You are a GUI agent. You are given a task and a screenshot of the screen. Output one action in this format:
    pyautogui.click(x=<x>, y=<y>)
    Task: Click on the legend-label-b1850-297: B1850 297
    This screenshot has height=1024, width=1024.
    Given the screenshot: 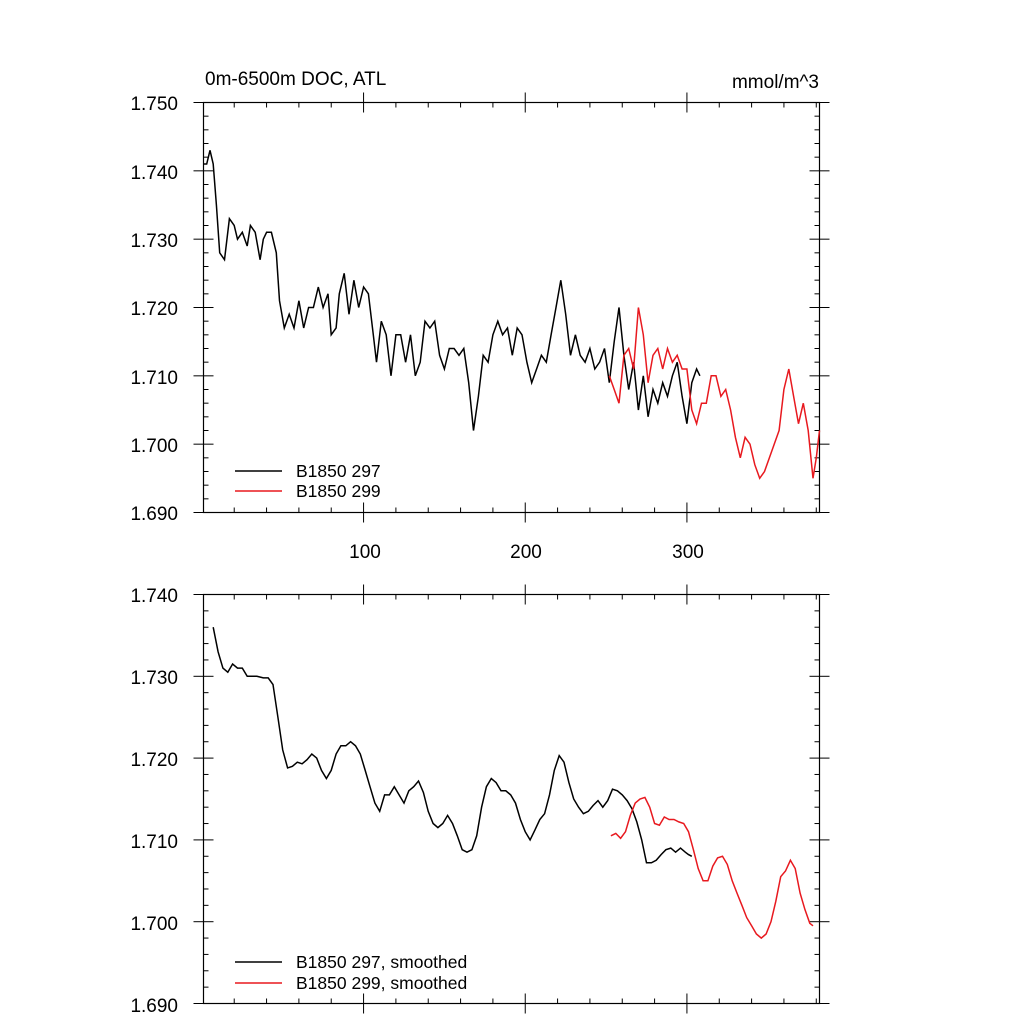 What is the action you would take?
    pyautogui.click(x=338, y=471)
    